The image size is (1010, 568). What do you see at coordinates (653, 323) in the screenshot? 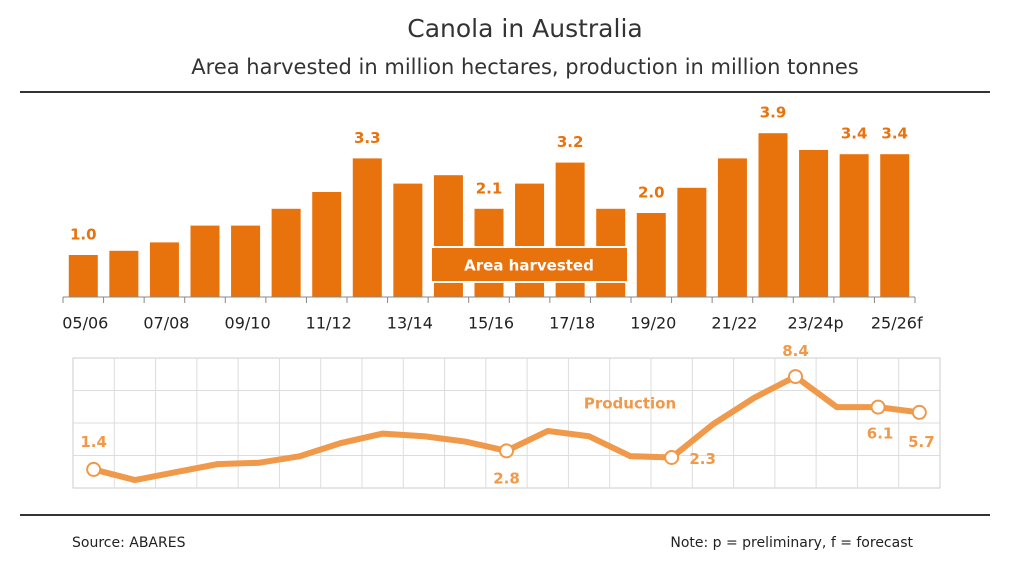
I see `x-tick-label: 19/20` at bounding box center [653, 323].